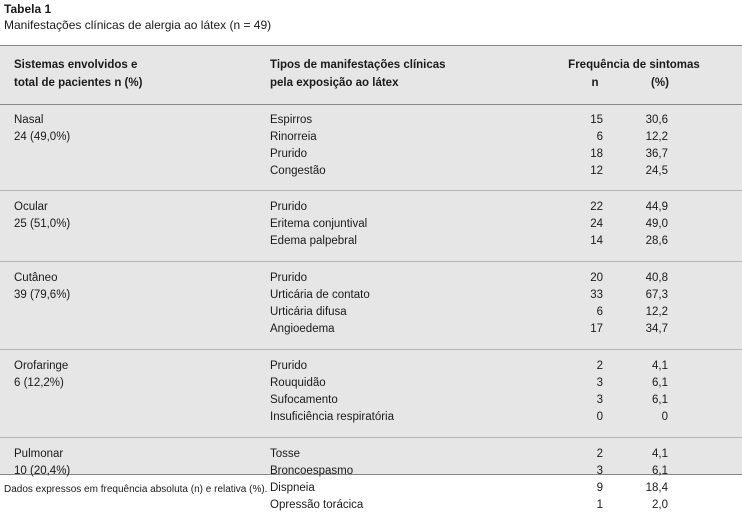 This screenshot has height=525, width=742. What do you see at coordinates (41, 366) in the screenshot?
I see `system-name: Orofaringe` at bounding box center [41, 366].